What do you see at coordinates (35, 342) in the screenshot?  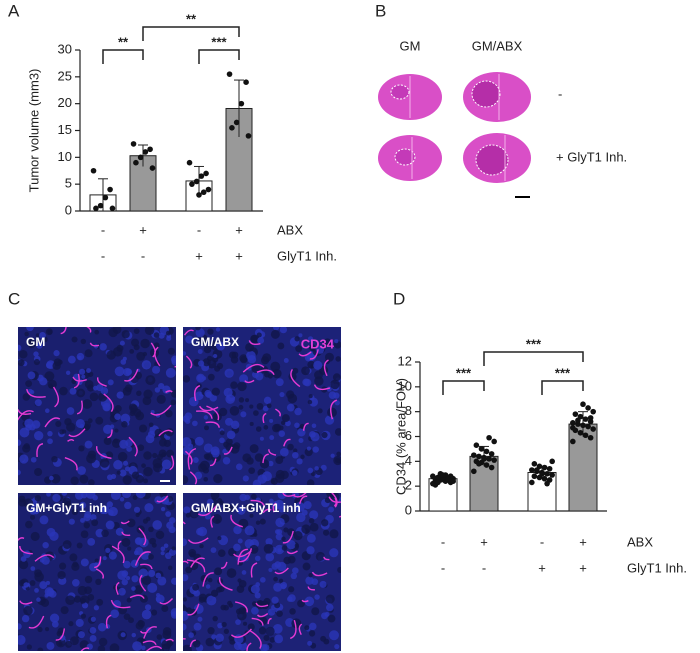 I see `micrograph-label: GM` at bounding box center [35, 342].